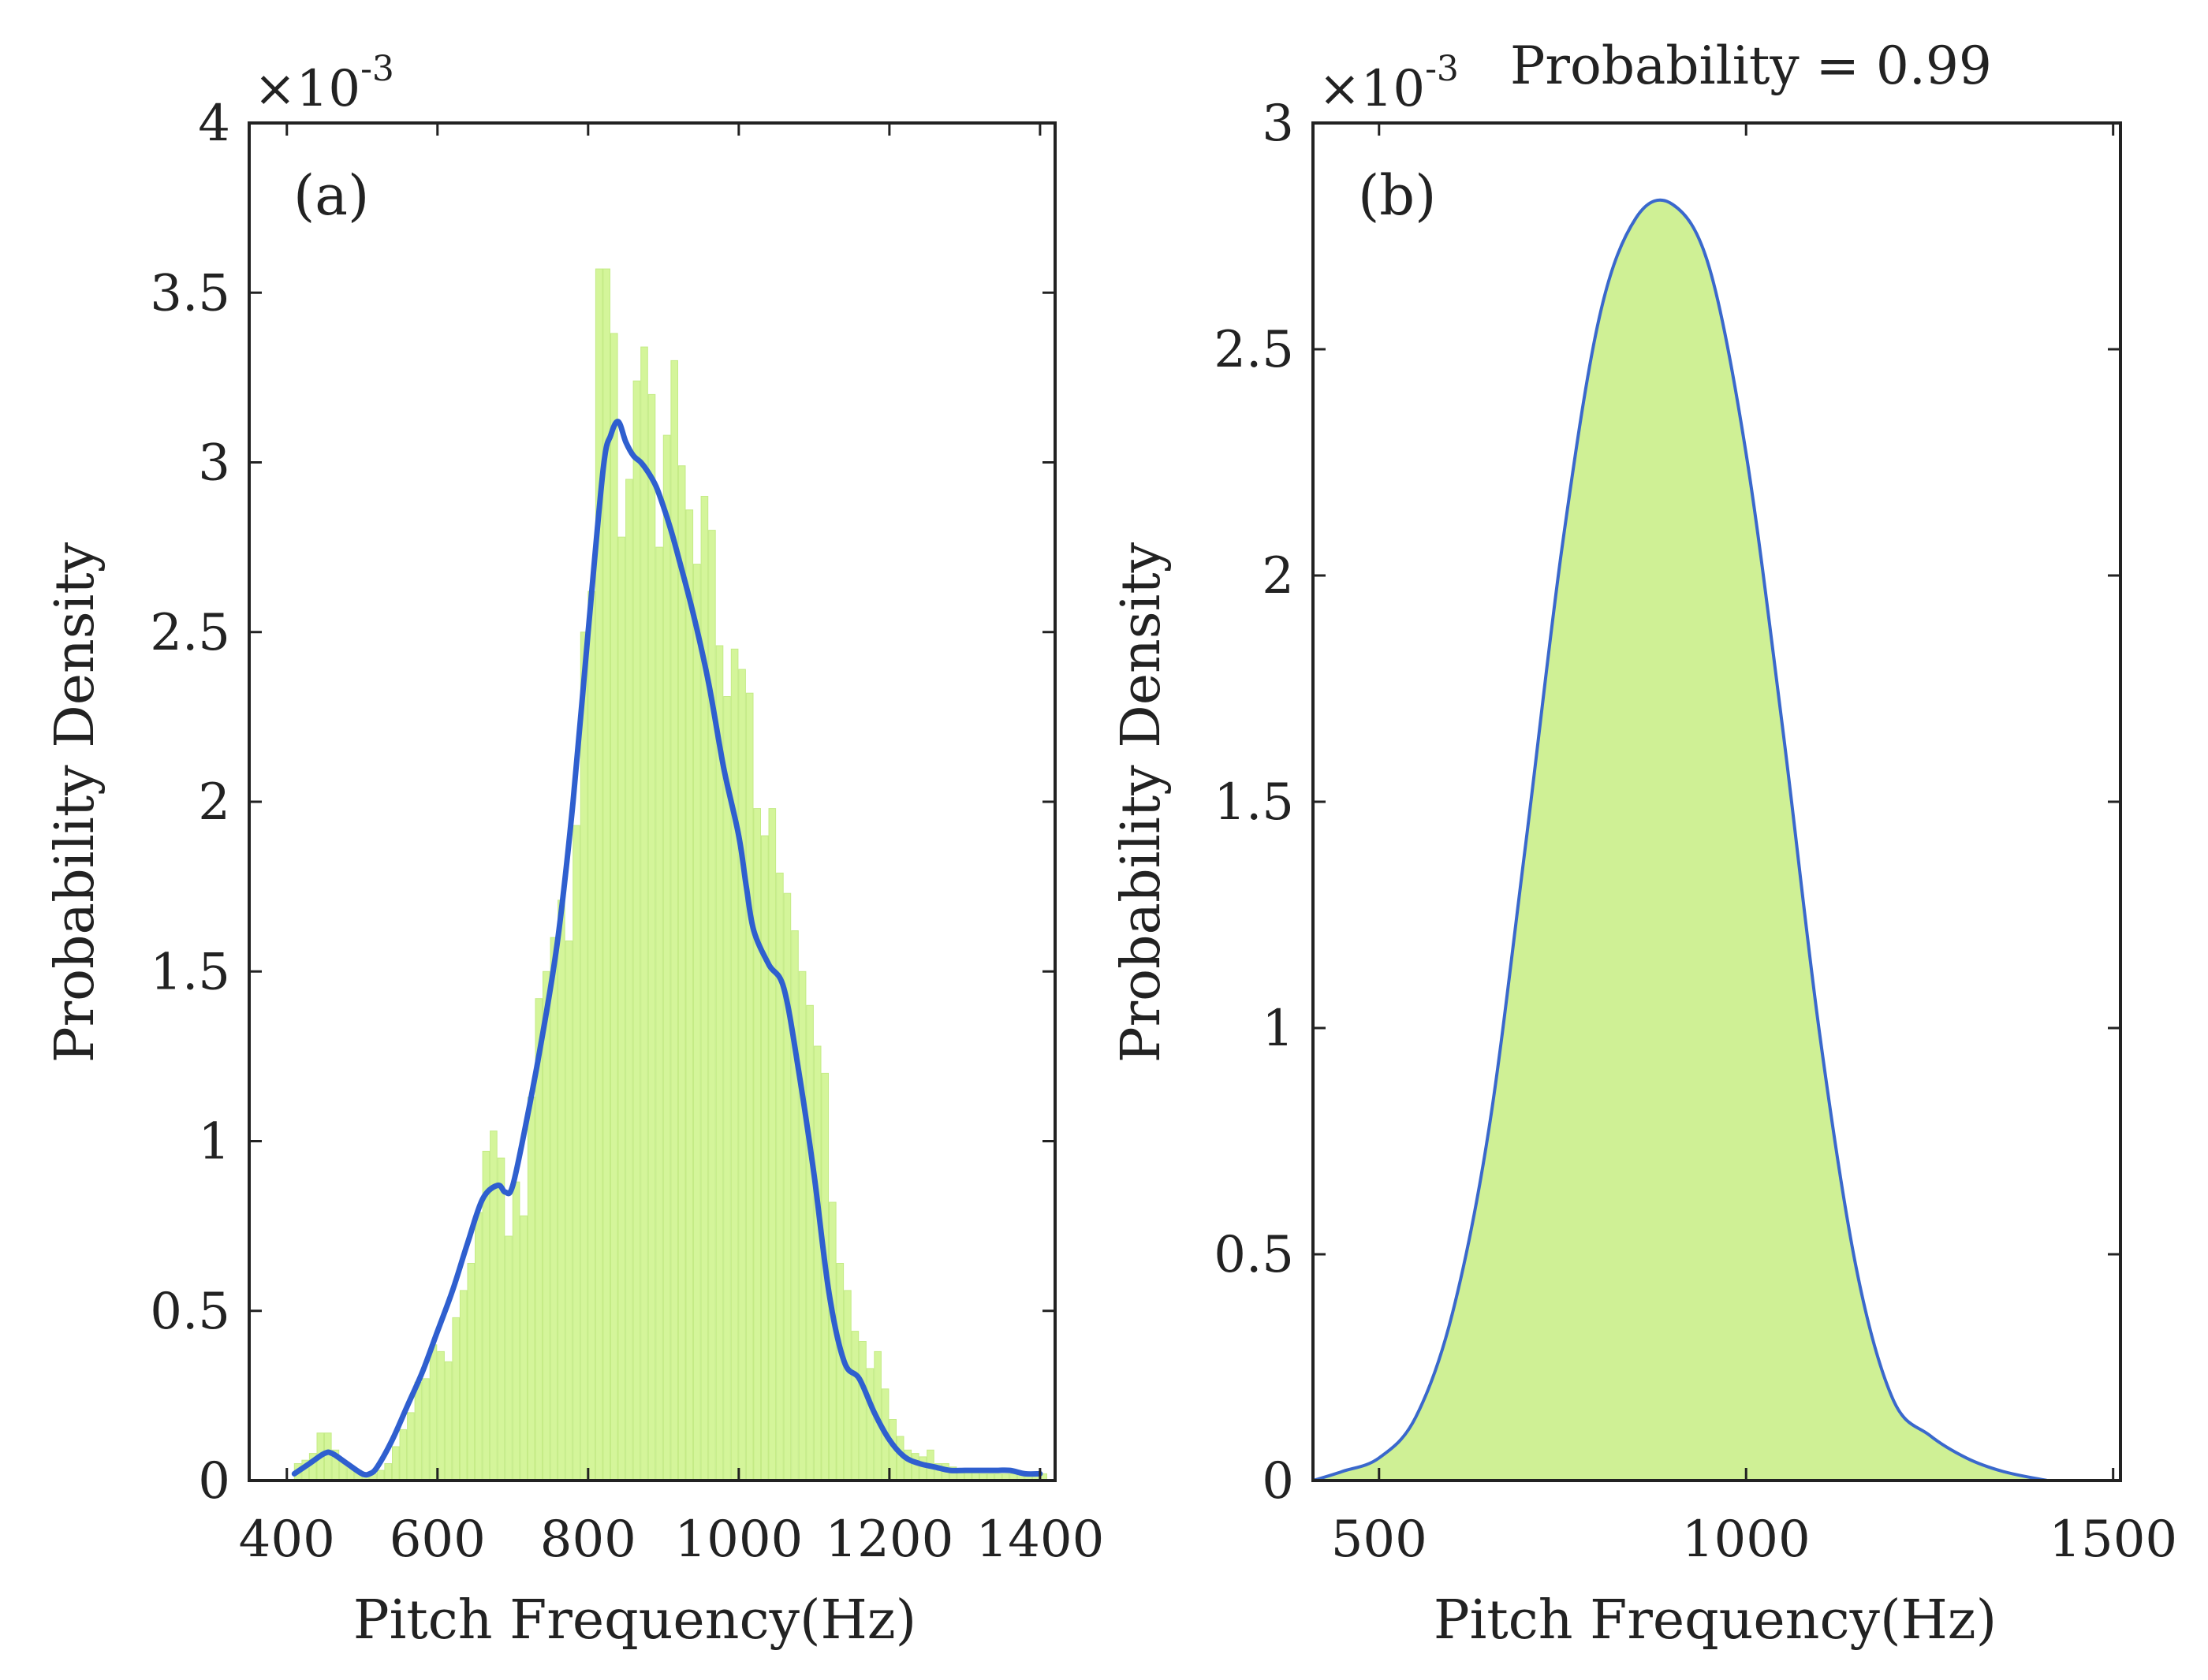 This screenshot has height=1680, width=2208. I want to click on a-y-tick-label: 3.5, so click(190, 293).